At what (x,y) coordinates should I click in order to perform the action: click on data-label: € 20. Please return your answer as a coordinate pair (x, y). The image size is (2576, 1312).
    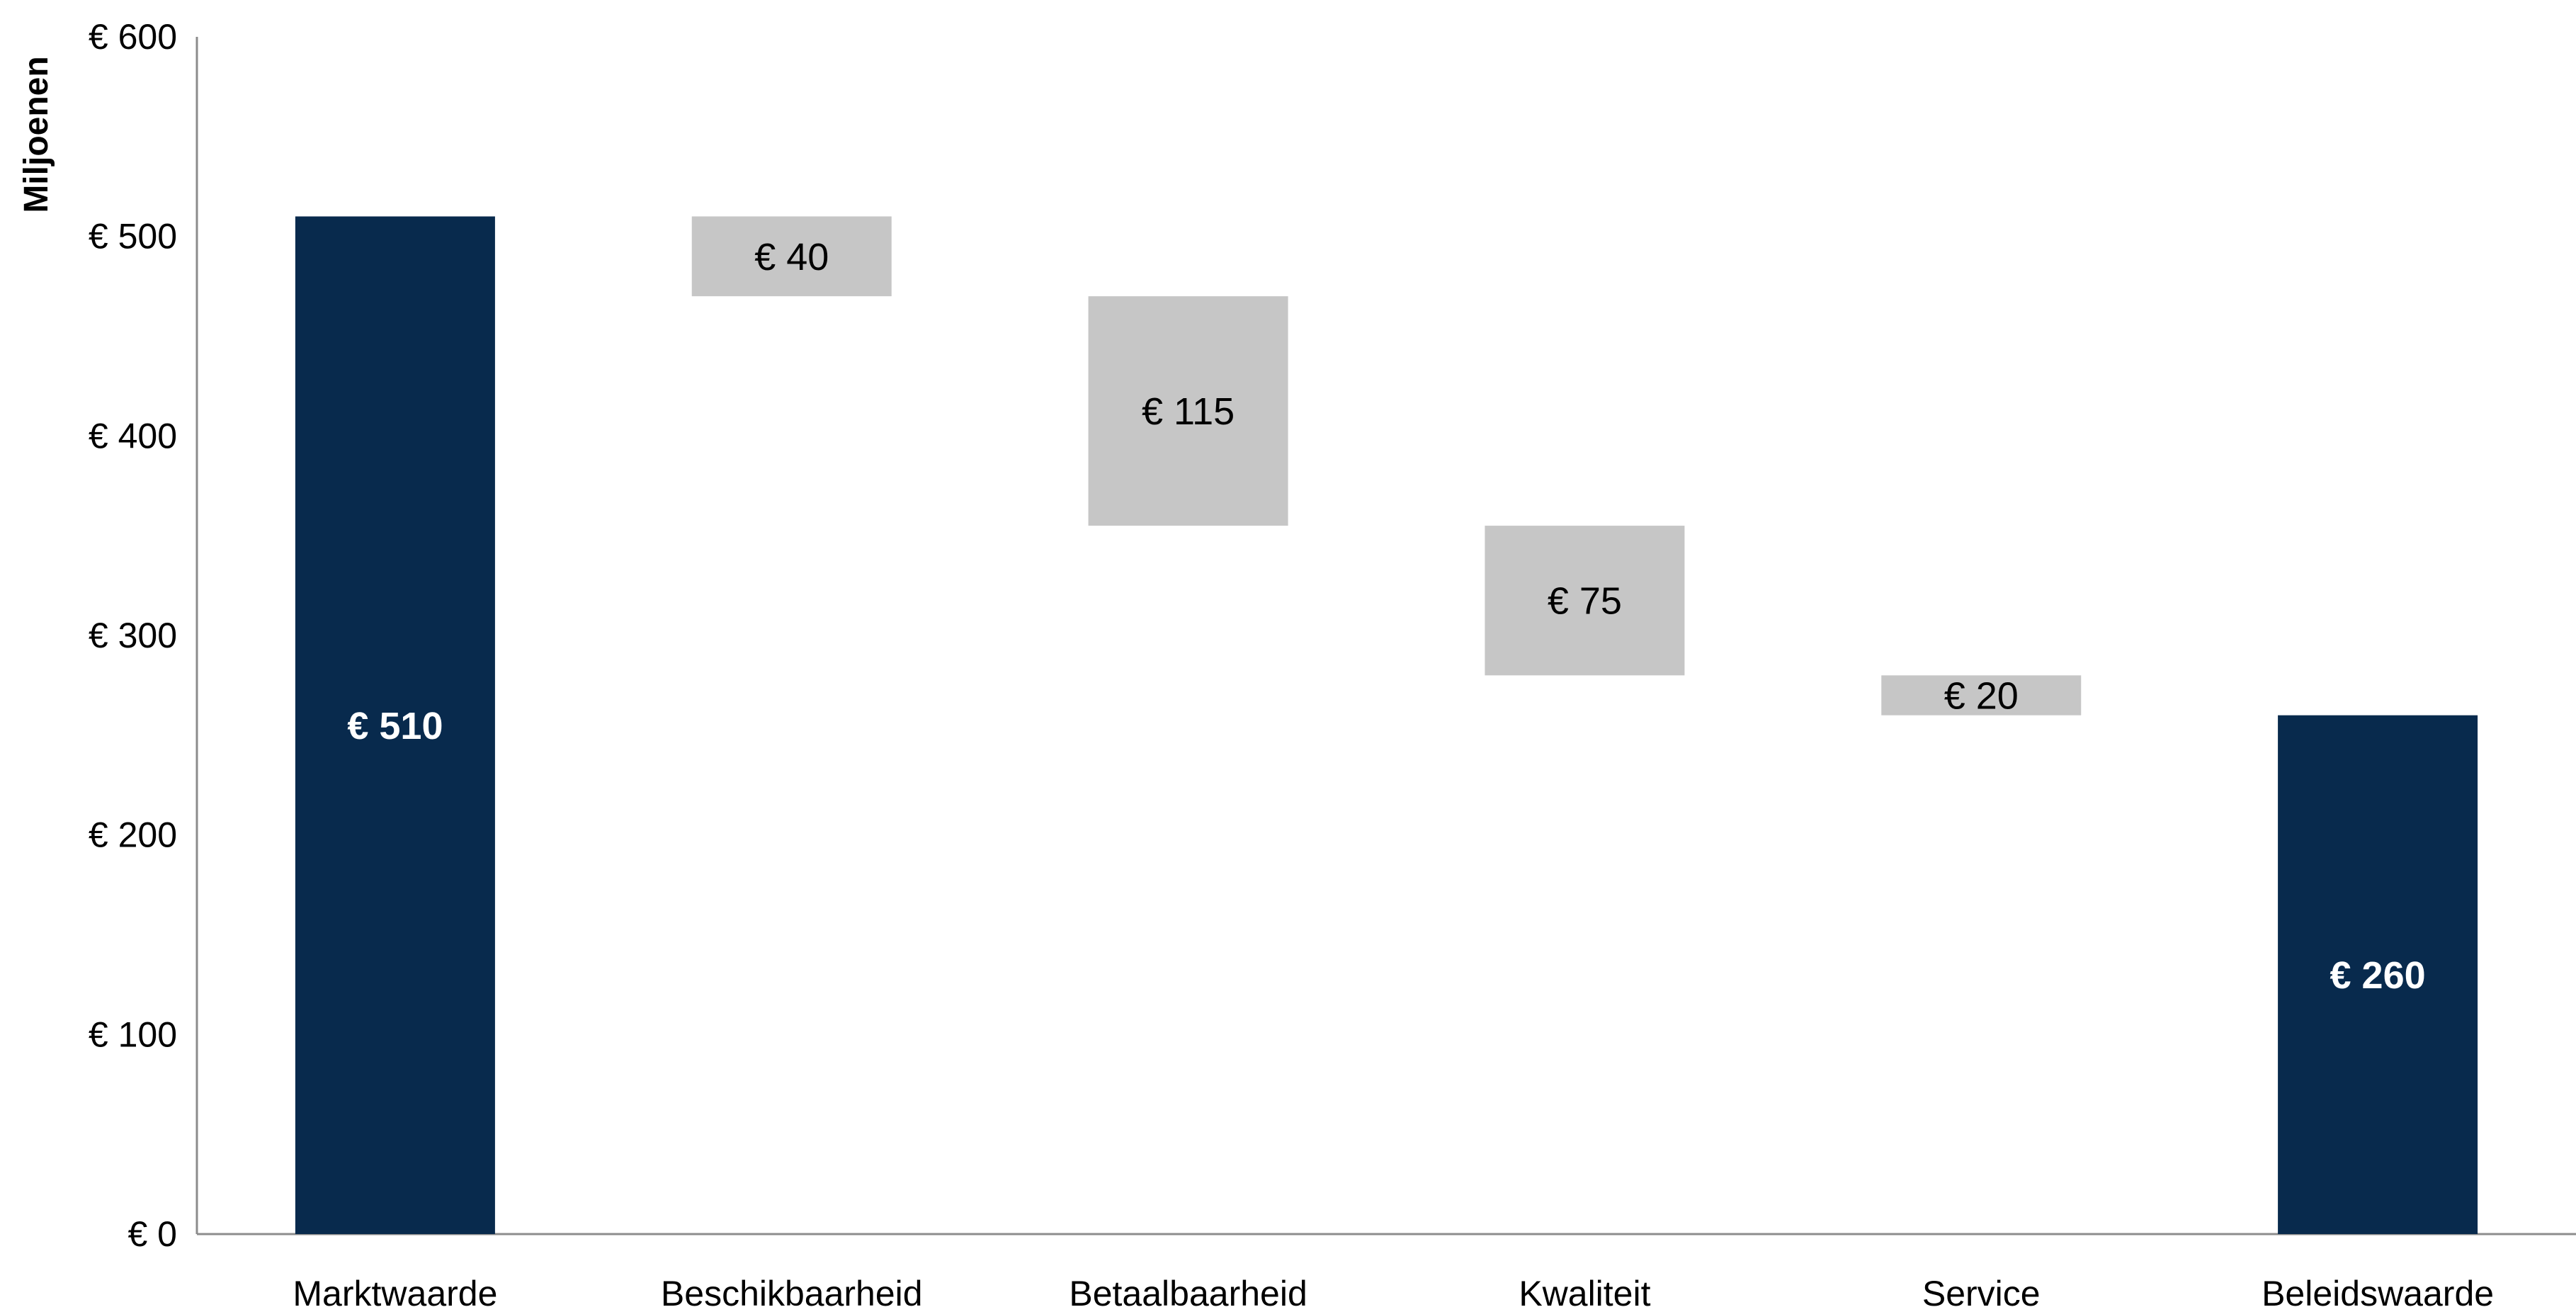
    Looking at the image, I should click on (1981, 696).